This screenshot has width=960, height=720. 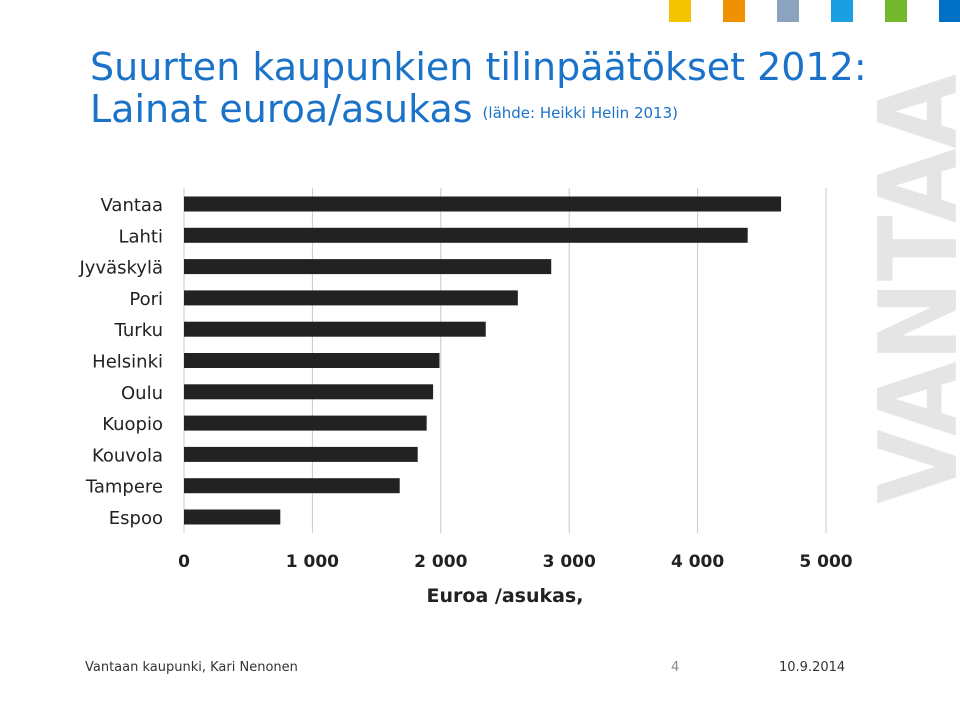 I want to click on bar-jyväskylä, so click(x=368, y=267).